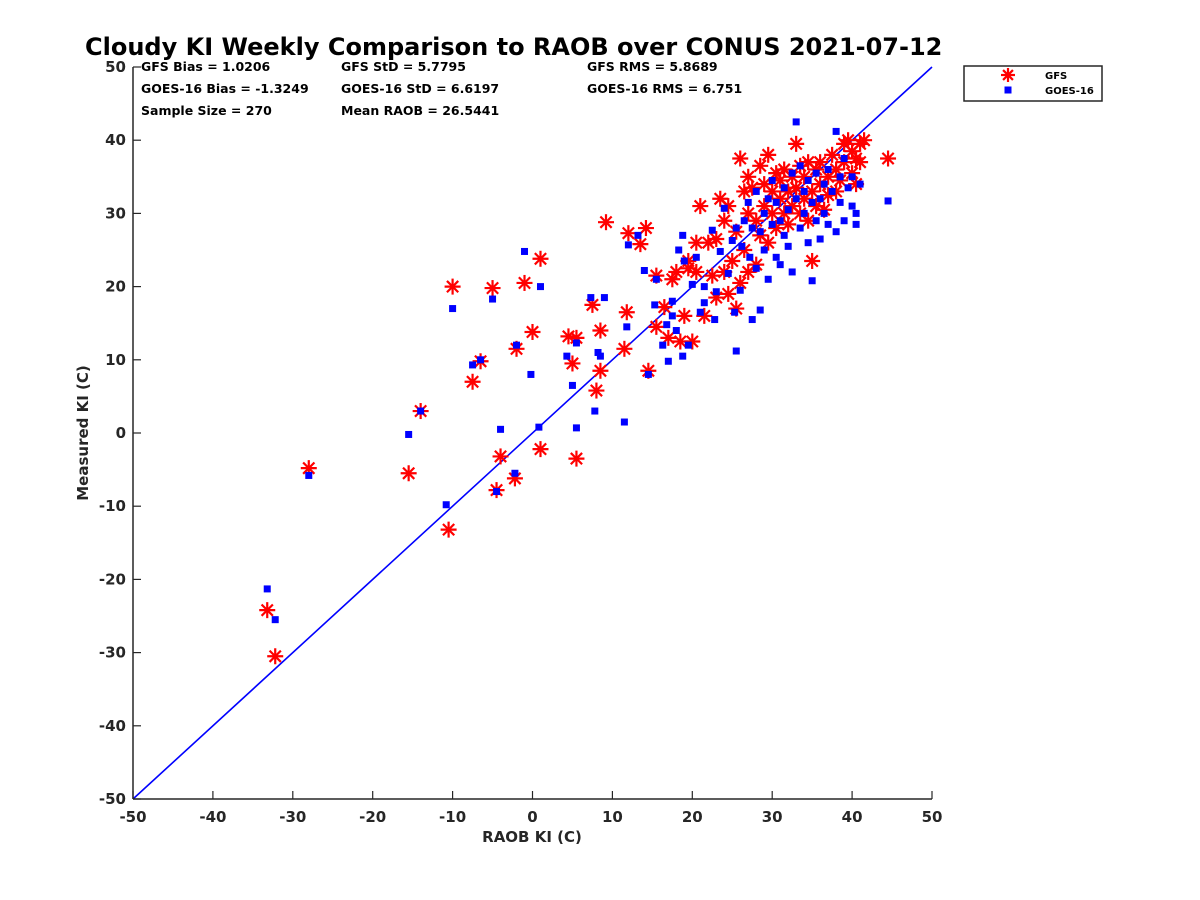  What do you see at coordinates (112, 653) in the screenshot?
I see `y-tick-label: -30` at bounding box center [112, 653].